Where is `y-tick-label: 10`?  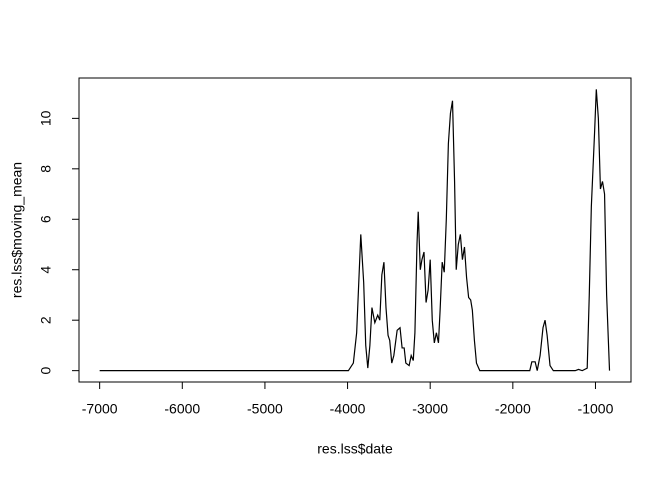
y-tick-label: 10 is located at coordinates (46, 118).